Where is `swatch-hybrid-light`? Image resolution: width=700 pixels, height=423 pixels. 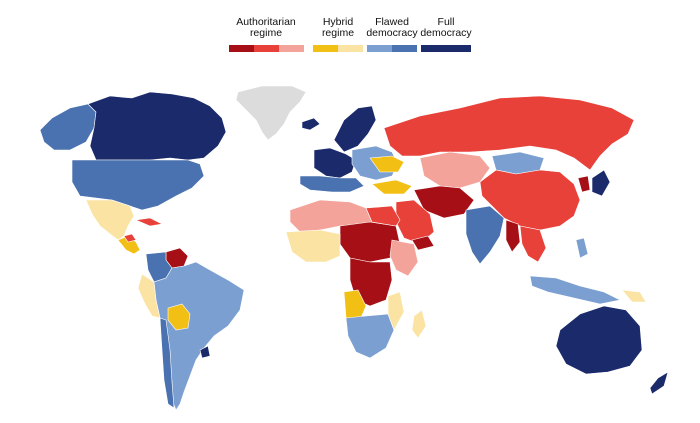
swatch-hybrid-light is located at coordinates (350, 48).